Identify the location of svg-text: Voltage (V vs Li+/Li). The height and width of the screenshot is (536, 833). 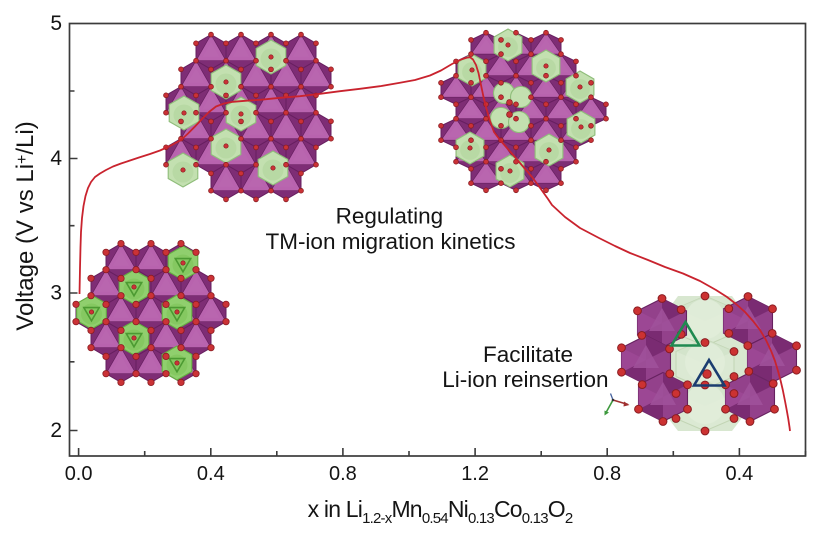
(25, 225).